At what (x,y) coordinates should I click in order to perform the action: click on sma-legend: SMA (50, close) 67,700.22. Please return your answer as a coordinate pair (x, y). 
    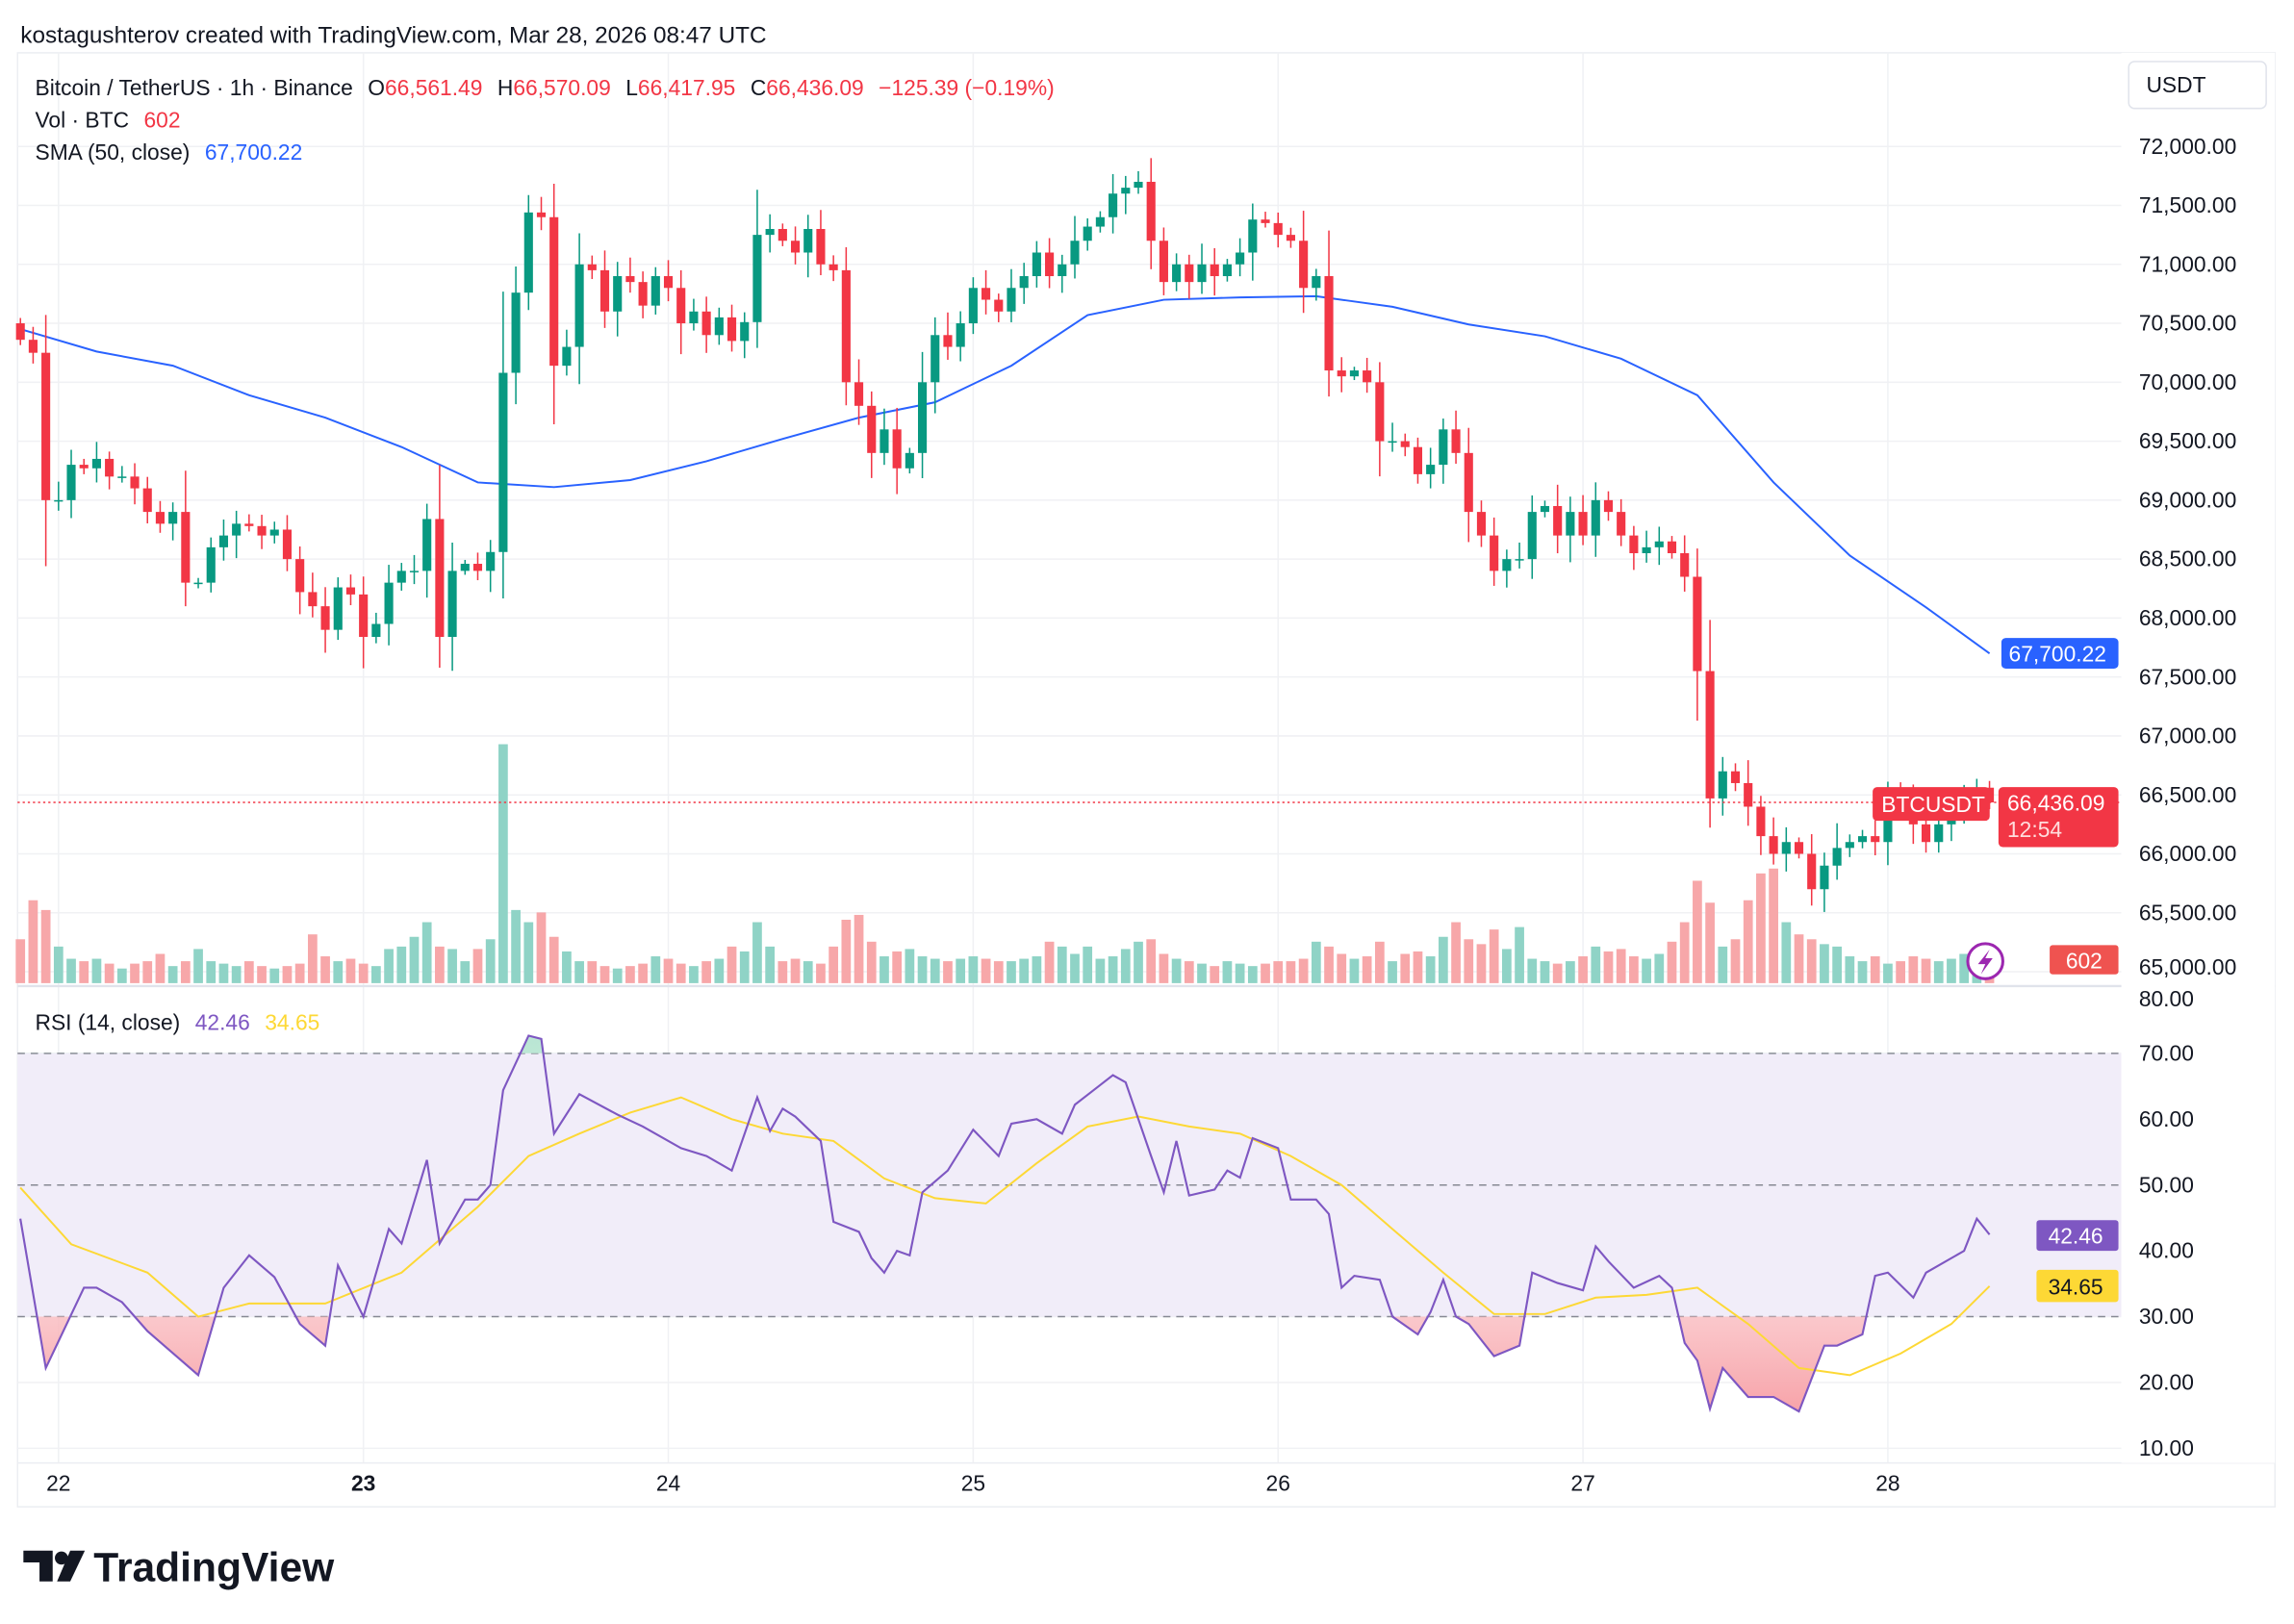
    Looking at the image, I should click on (168, 152).